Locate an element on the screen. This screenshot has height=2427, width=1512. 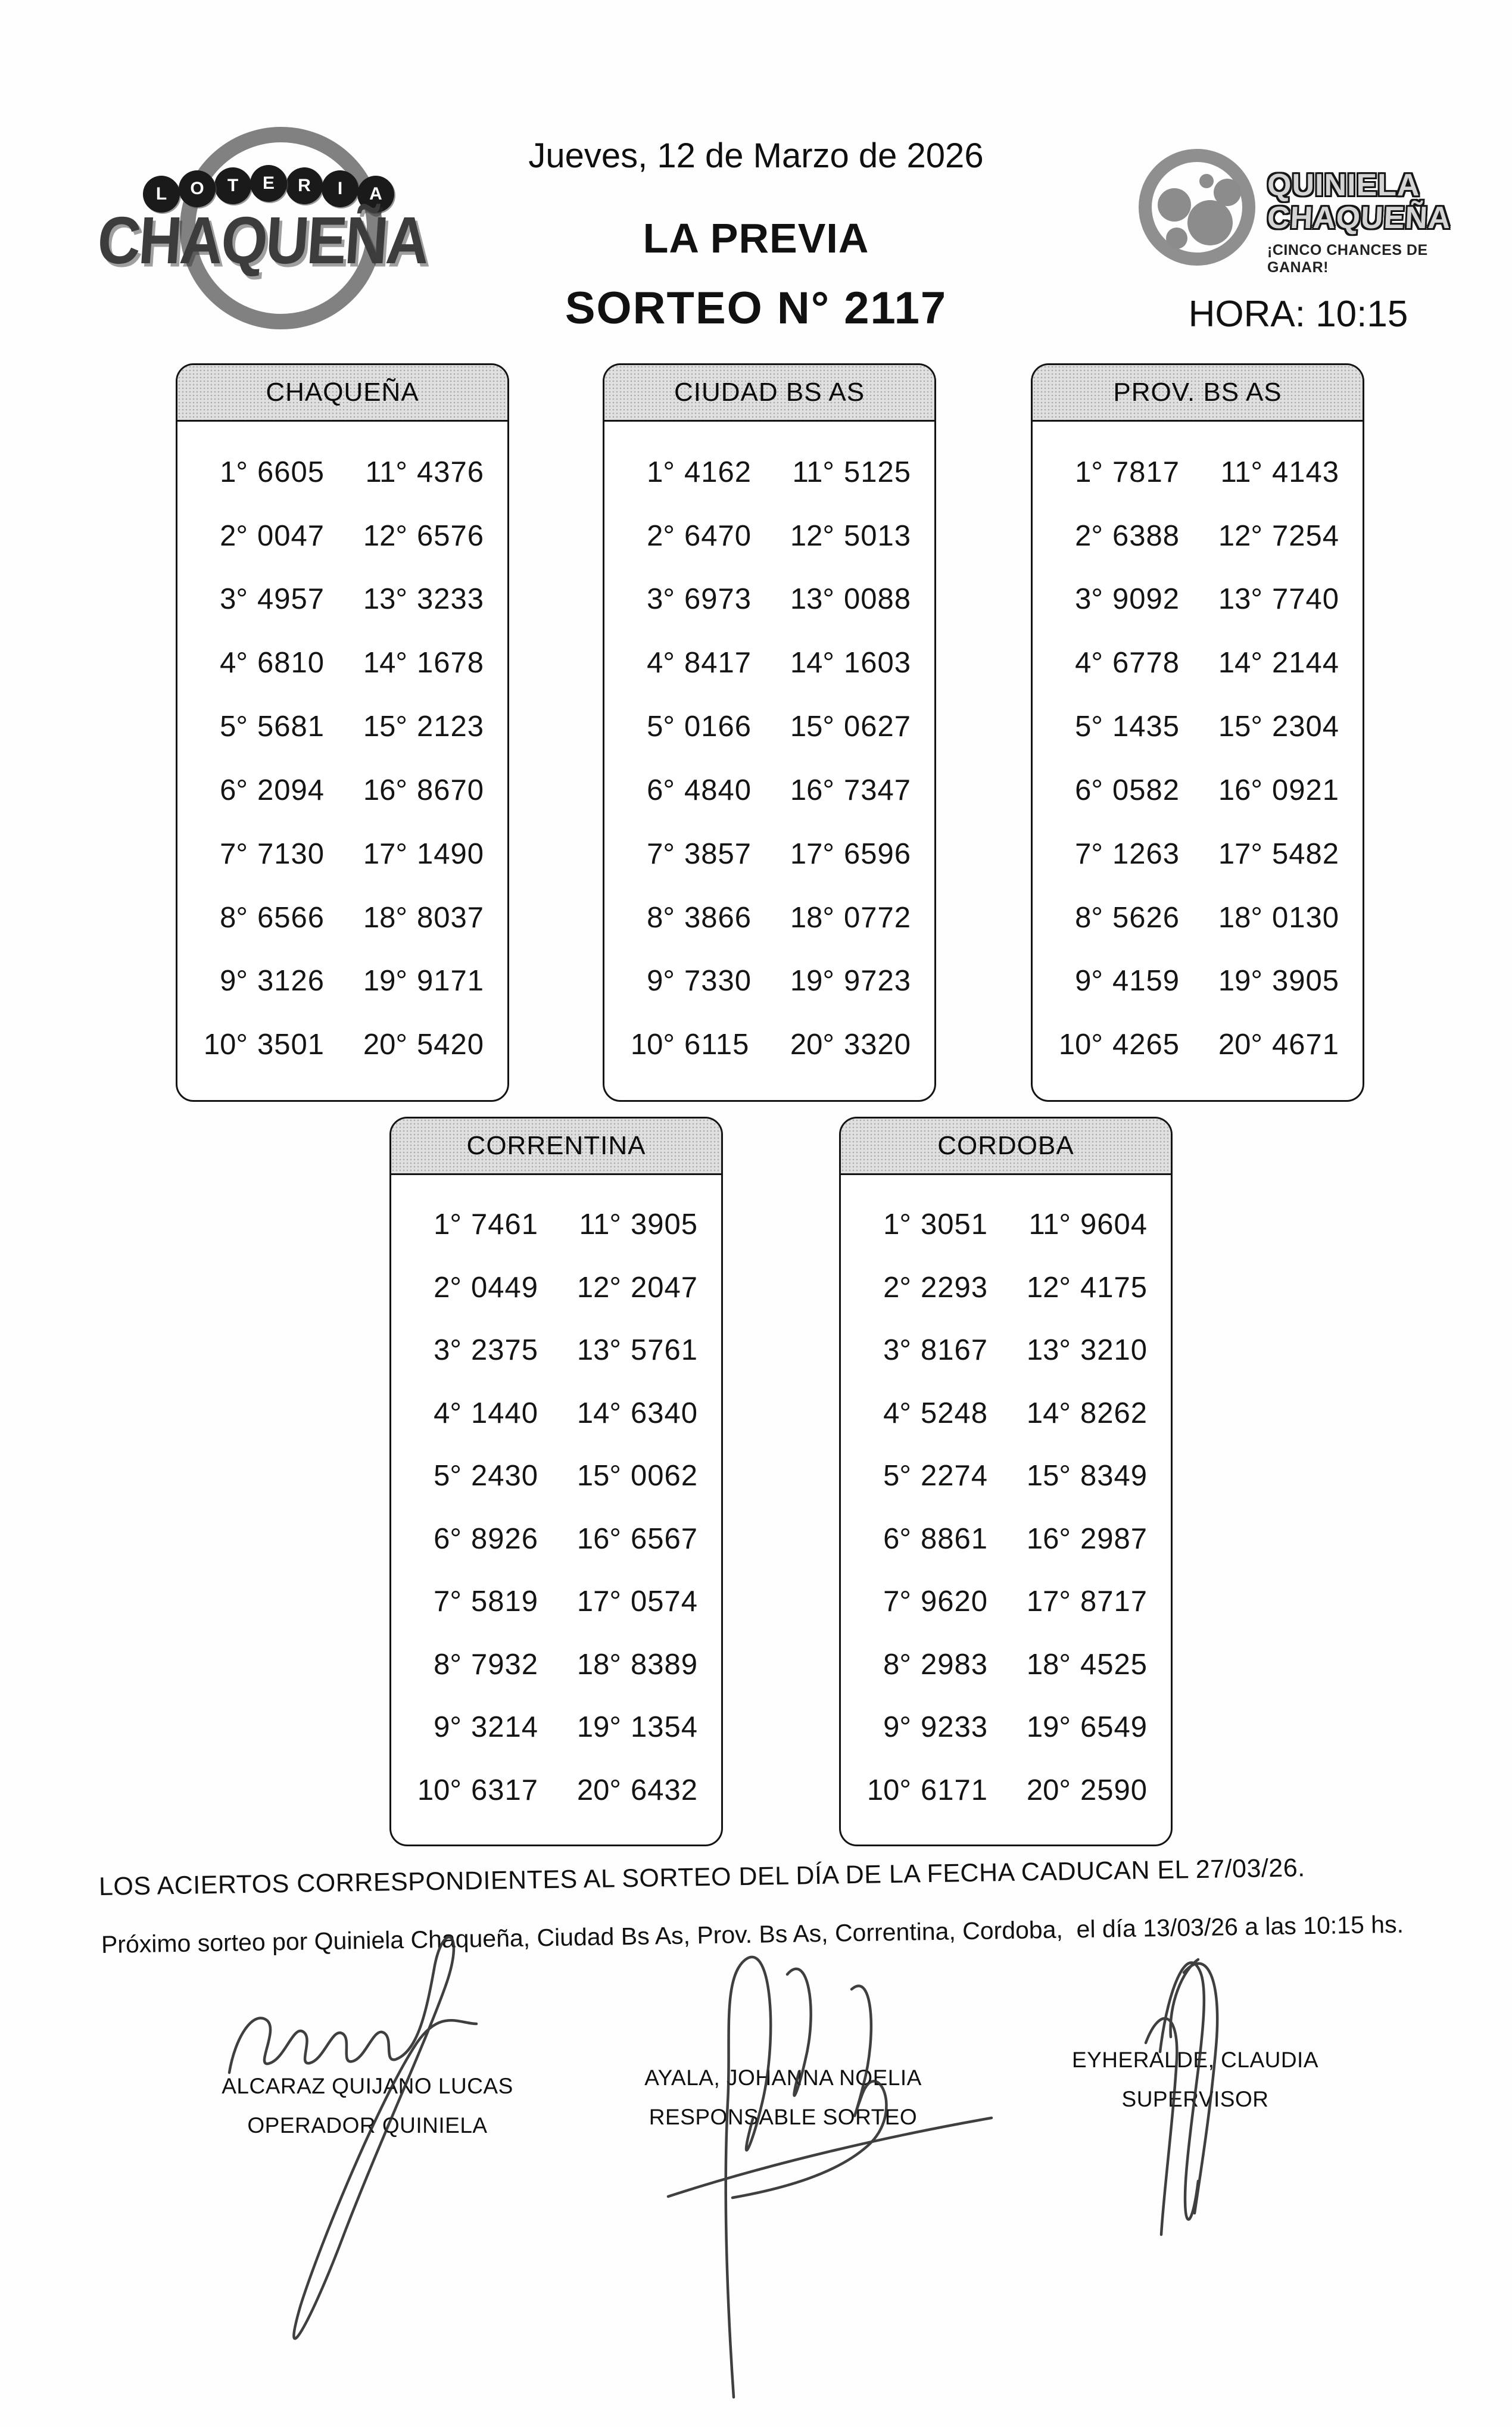
prize-number: 1440 is located at coordinates (505, 1413).